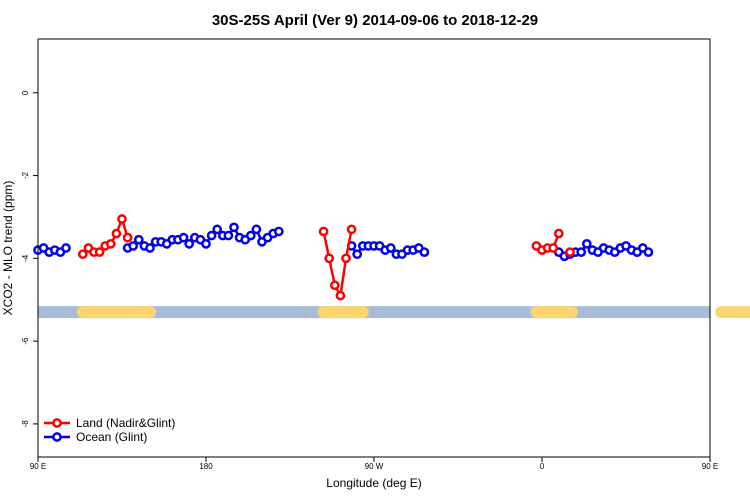  I want to click on y-tick-label-0: 0, so click(25, 92).